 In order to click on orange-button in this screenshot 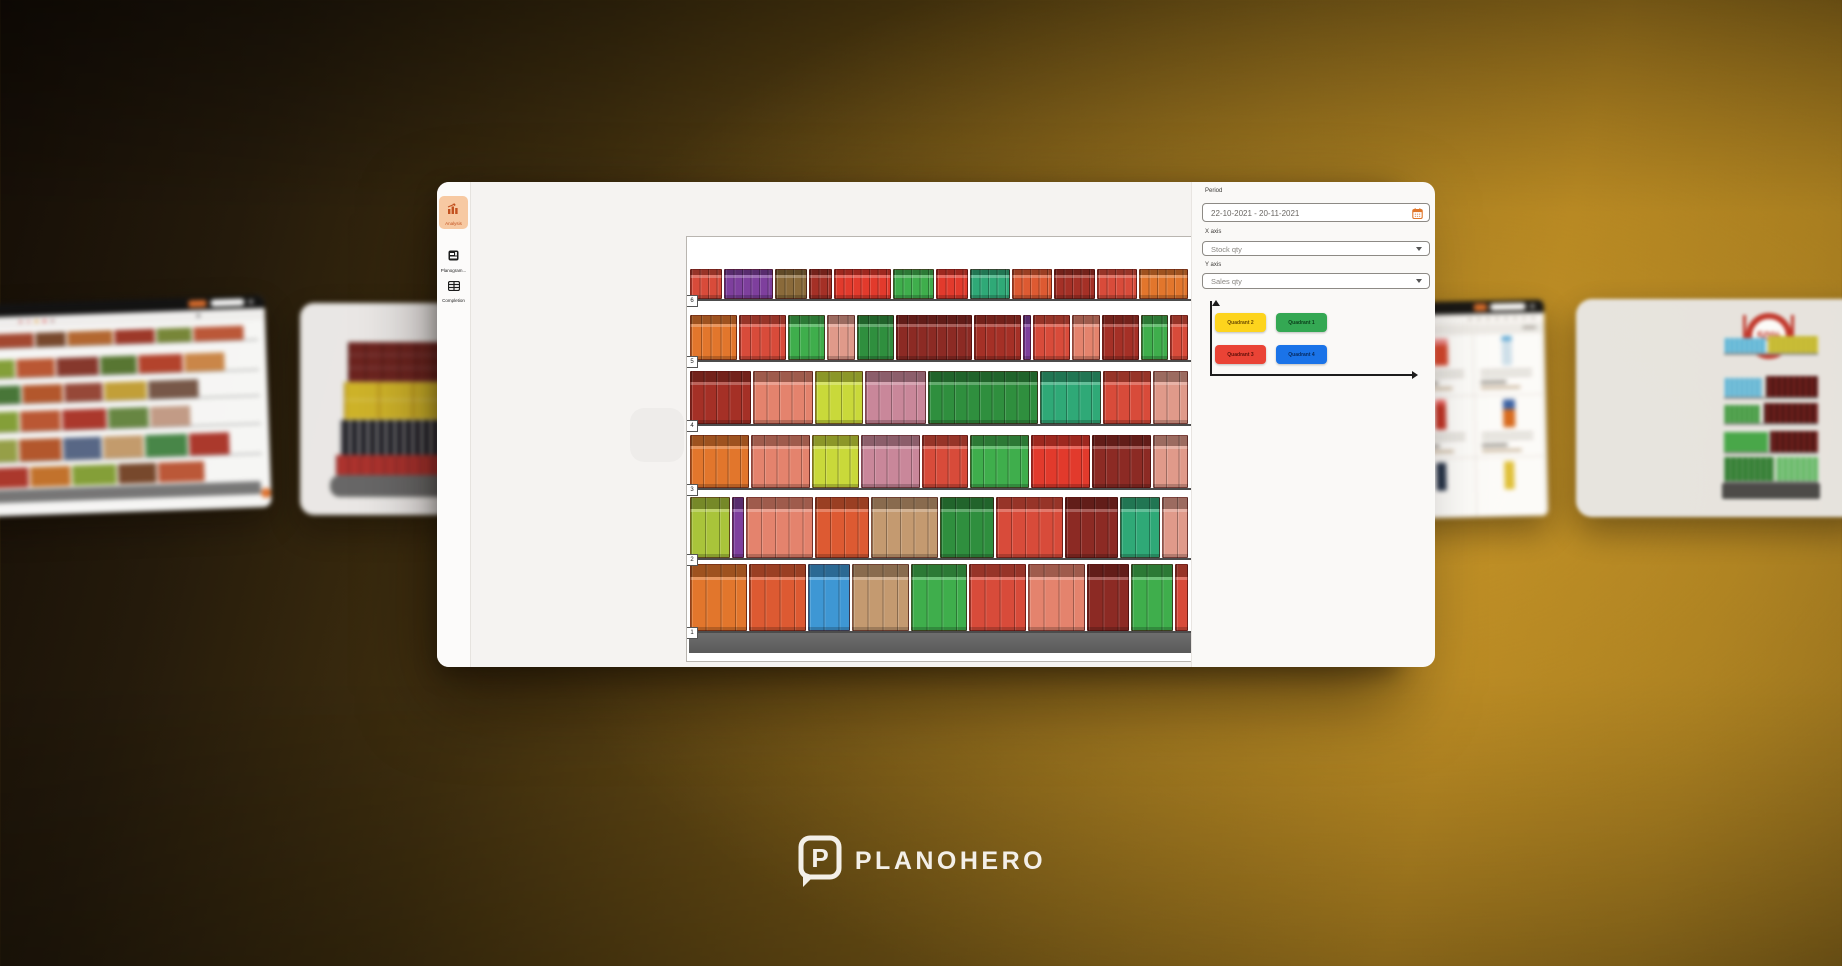, I will do `click(197, 303)`.